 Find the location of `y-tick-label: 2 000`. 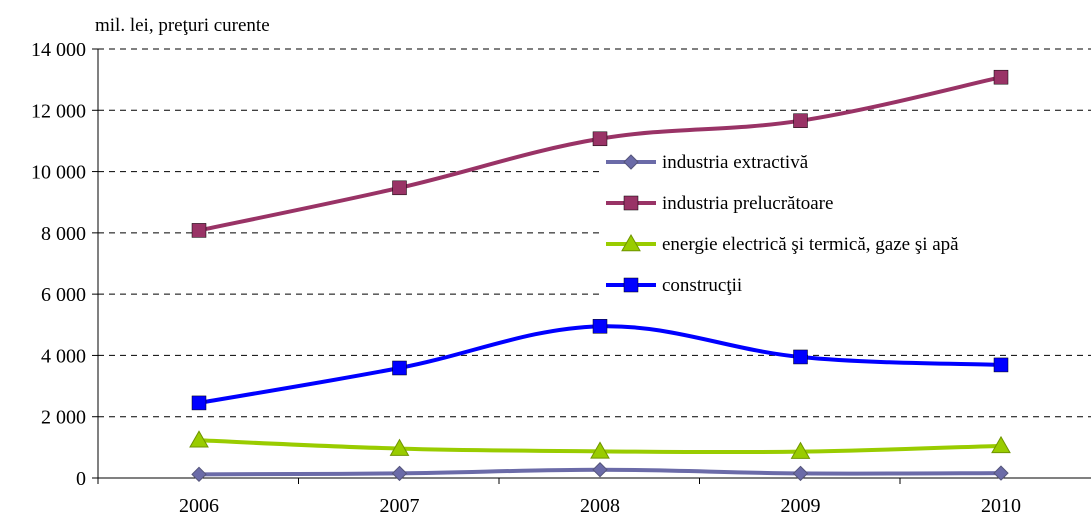

y-tick-label: 2 000 is located at coordinates (63, 418).